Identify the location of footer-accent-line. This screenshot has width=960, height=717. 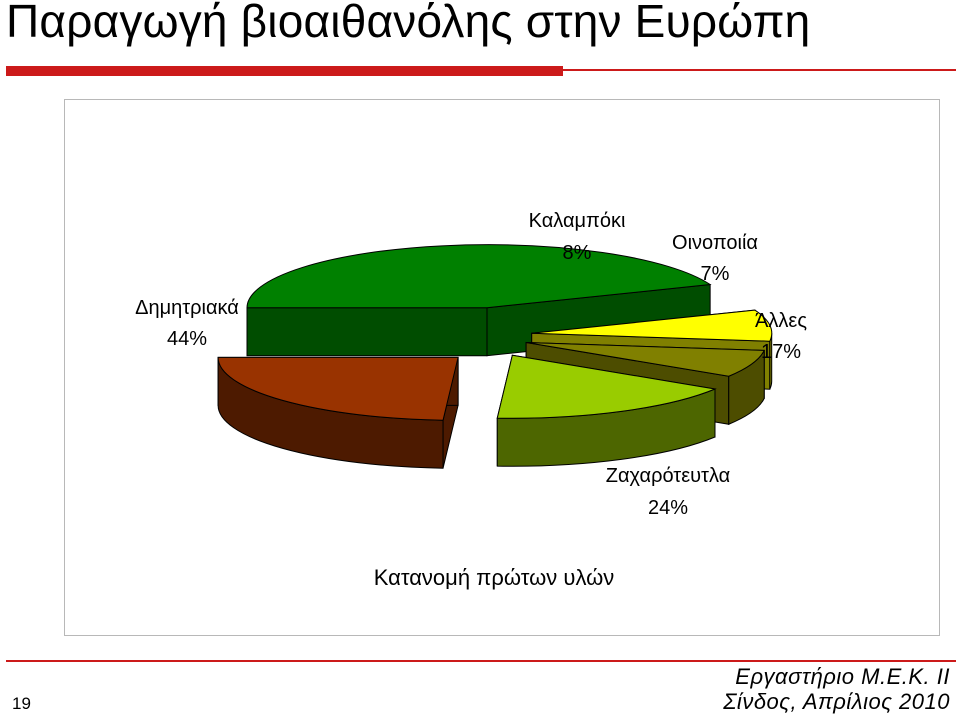
(481, 661).